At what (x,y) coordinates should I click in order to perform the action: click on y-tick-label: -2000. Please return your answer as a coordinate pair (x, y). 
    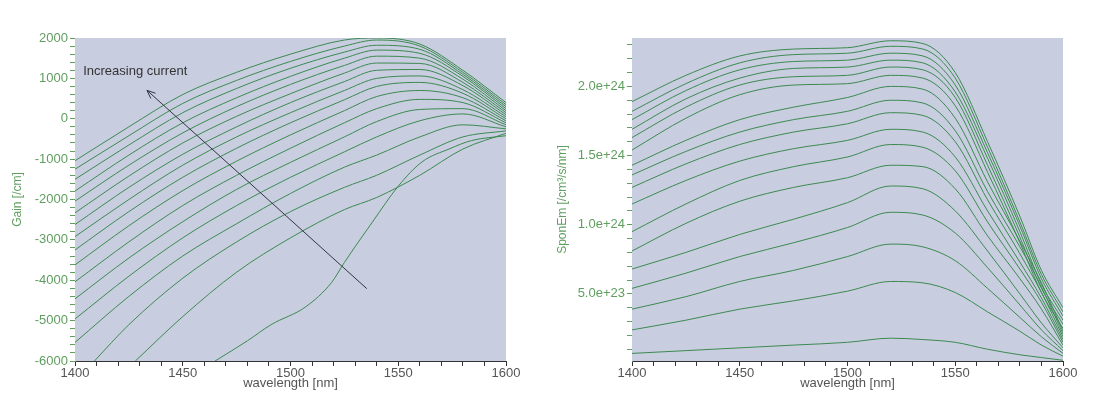
    Looking at the image, I should click on (51, 199).